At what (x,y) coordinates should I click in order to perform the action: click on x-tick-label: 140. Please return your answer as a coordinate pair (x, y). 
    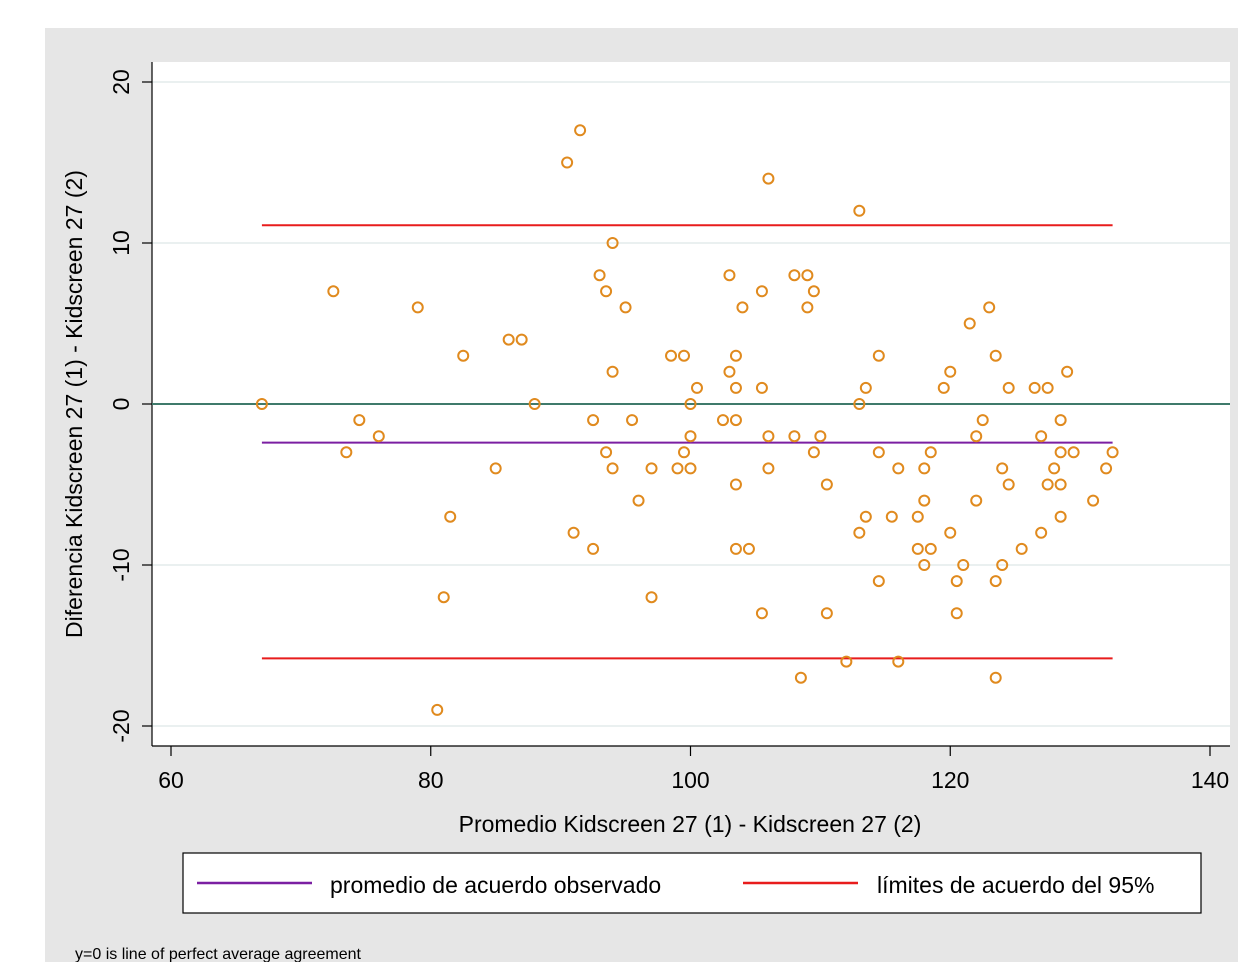
    Looking at the image, I should click on (1210, 780).